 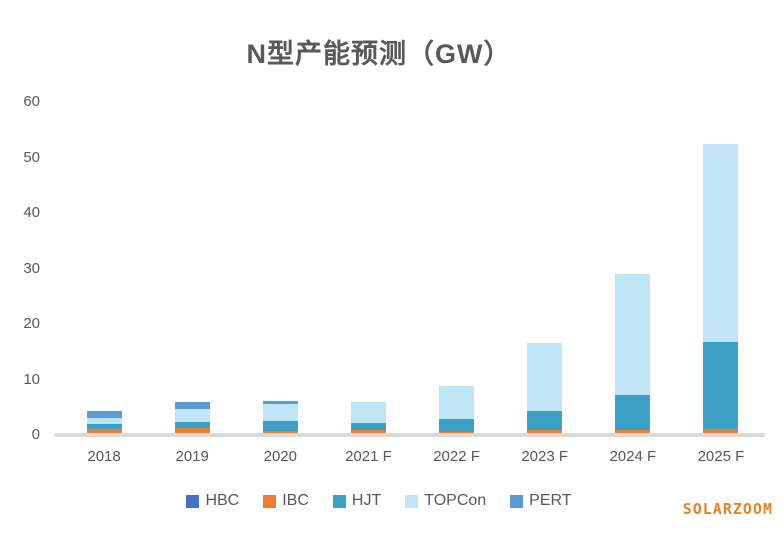 I want to click on legend-label: PERT, so click(x=550, y=500).